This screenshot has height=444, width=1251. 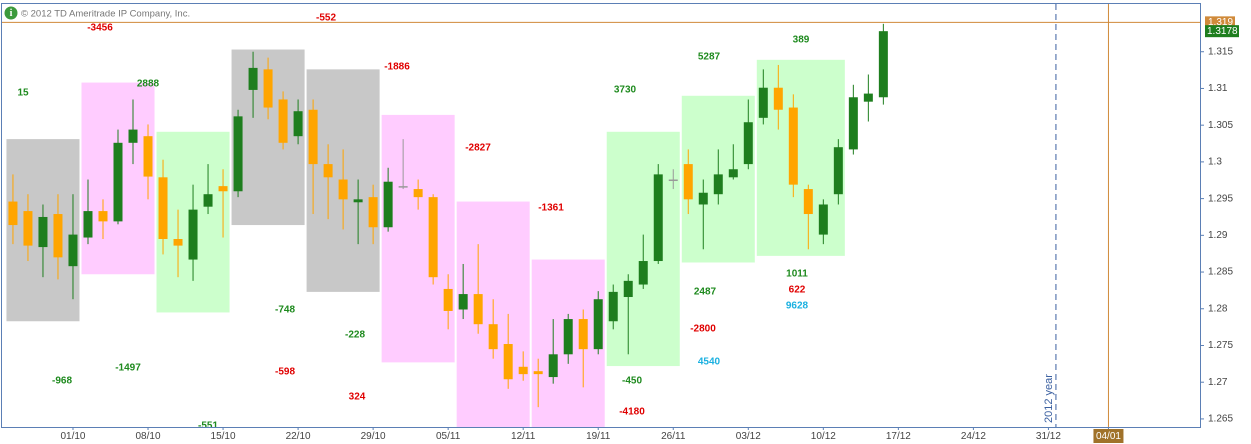 I want to click on y-tick-label: 1.265, so click(x=1220, y=419).